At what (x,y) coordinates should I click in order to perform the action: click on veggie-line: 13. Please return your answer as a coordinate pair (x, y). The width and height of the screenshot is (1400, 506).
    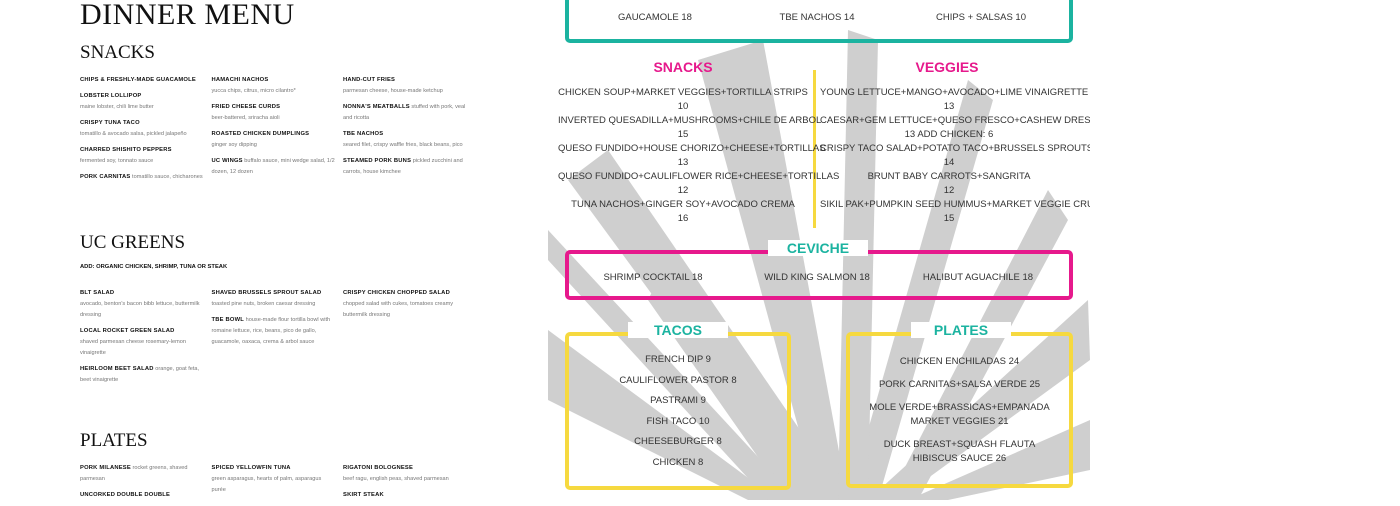
    Looking at the image, I should click on (949, 106).